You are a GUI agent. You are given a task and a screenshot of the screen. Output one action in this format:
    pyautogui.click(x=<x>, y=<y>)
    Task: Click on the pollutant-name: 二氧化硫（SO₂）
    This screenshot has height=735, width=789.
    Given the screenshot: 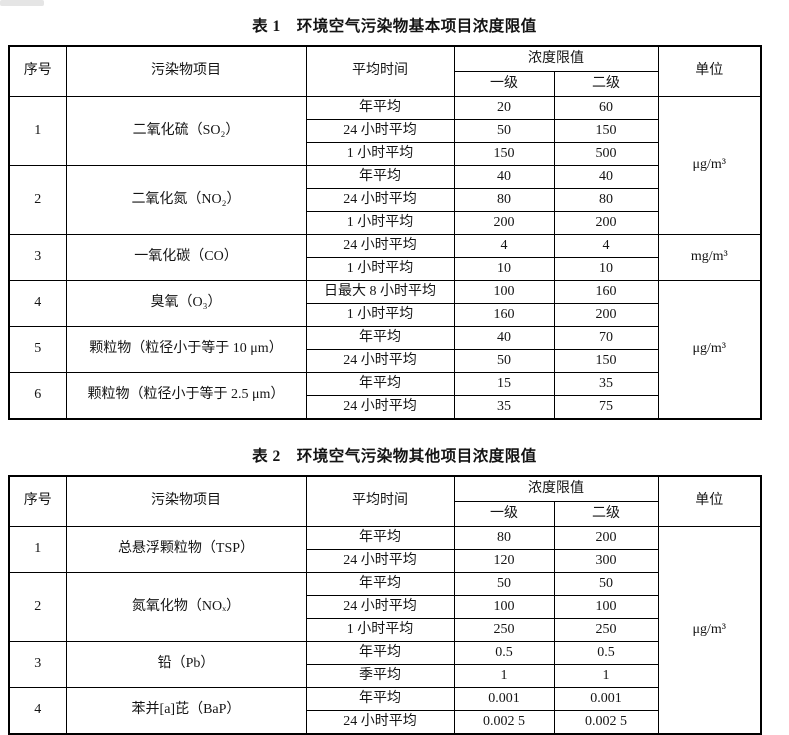 What is the action you would take?
    pyautogui.click(x=186, y=131)
    